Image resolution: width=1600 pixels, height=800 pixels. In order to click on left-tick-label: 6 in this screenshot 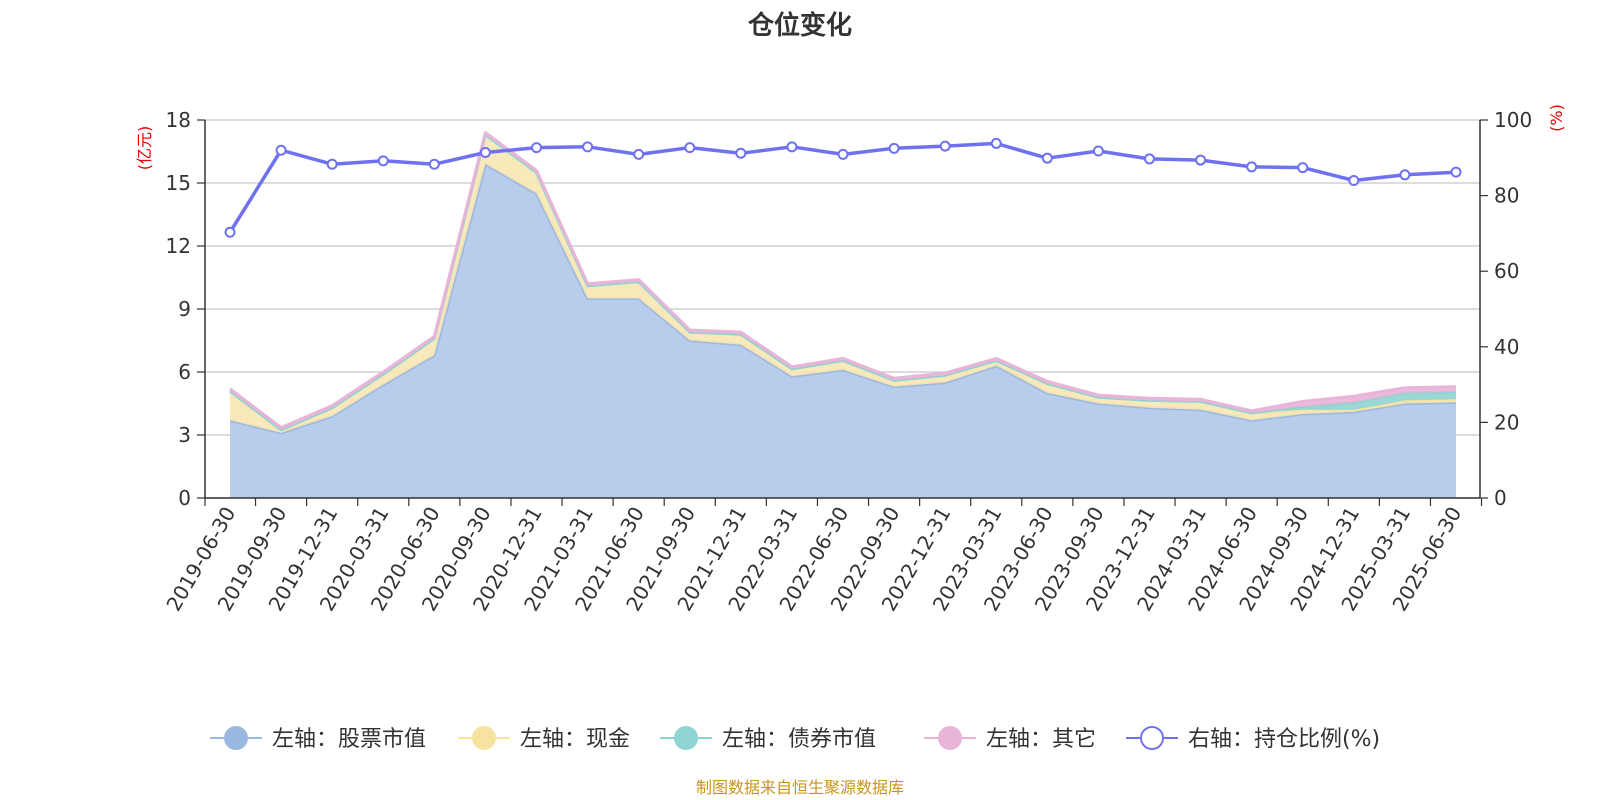, I will do `click(184, 372)`.